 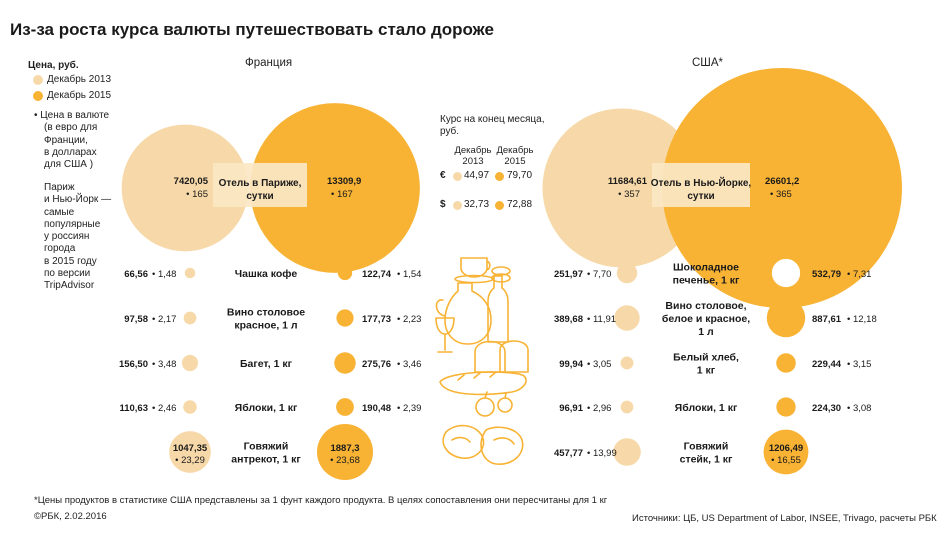 I want to click on france-item-2013-foreign: • 3,48, so click(x=164, y=364).